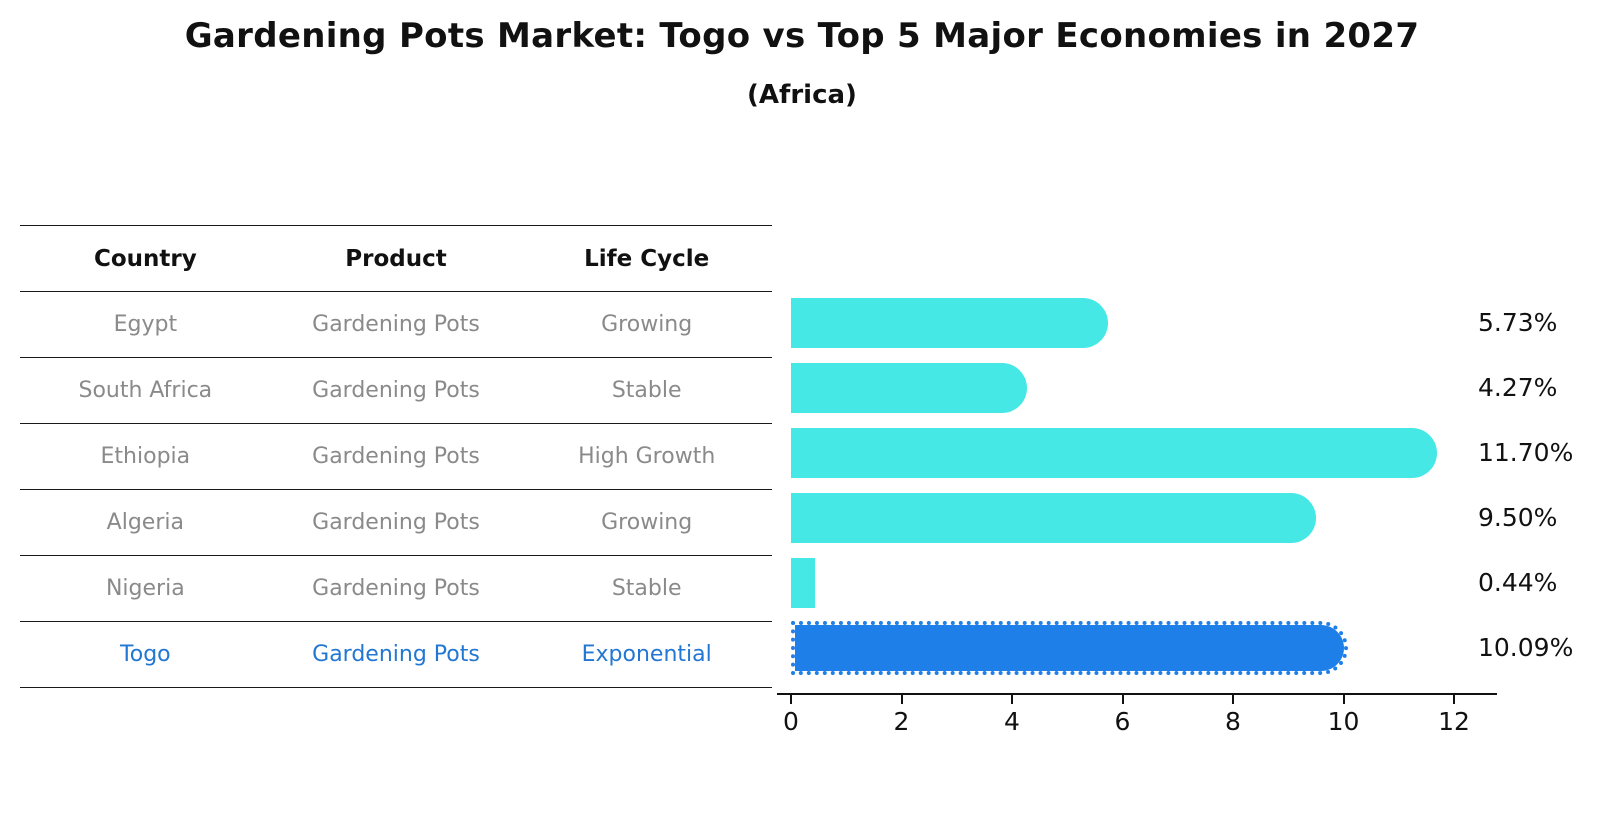 The image size is (1604, 823). Describe the element at coordinates (646, 654) in the screenshot. I see `life-cycle-cell: Exponential` at that location.